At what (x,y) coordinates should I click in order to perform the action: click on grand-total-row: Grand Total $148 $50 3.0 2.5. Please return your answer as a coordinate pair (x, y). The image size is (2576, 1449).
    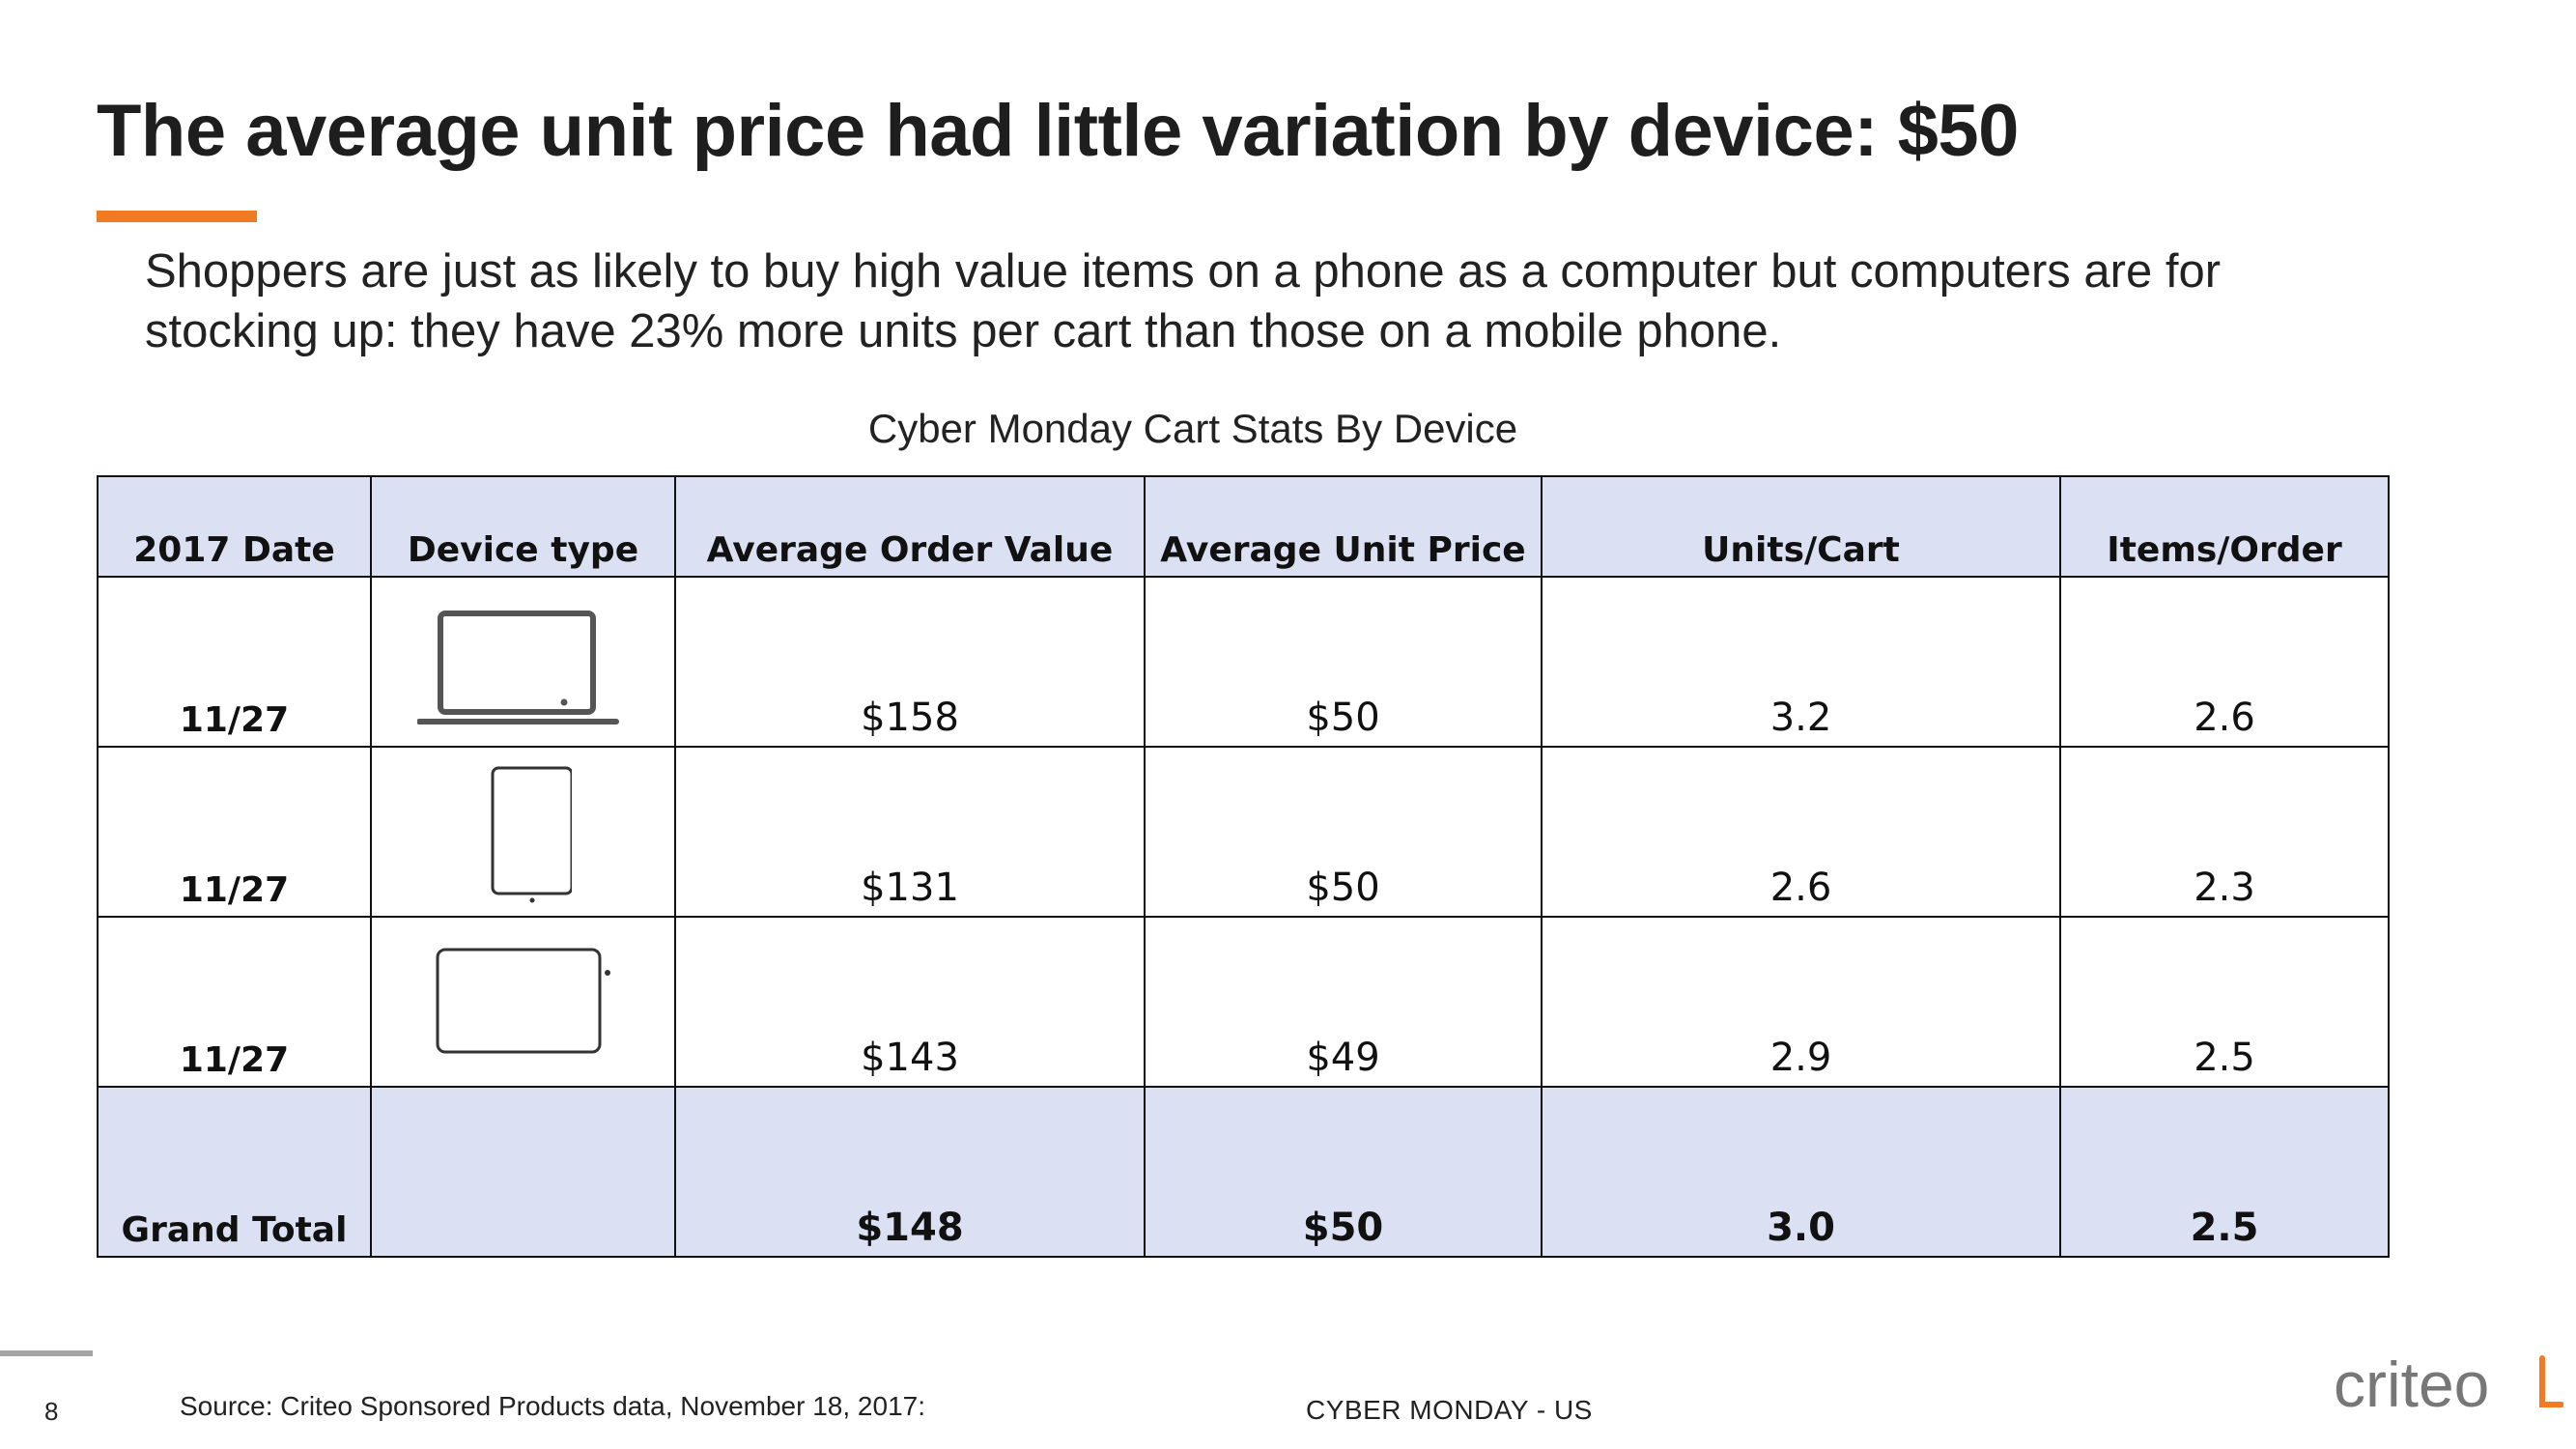
    Looking at the image, I should click on (1243, 1172).